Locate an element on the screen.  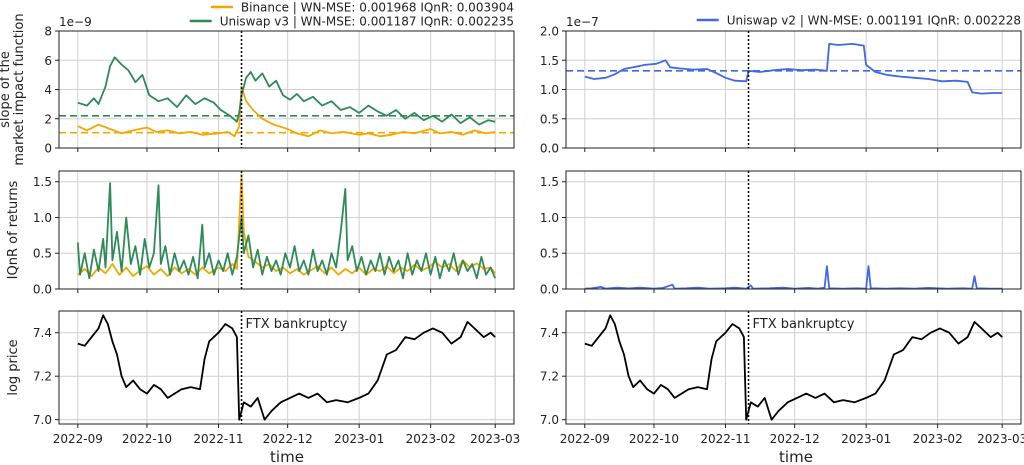
y-axis-label: slope of the is located at coordinates (6, 89).